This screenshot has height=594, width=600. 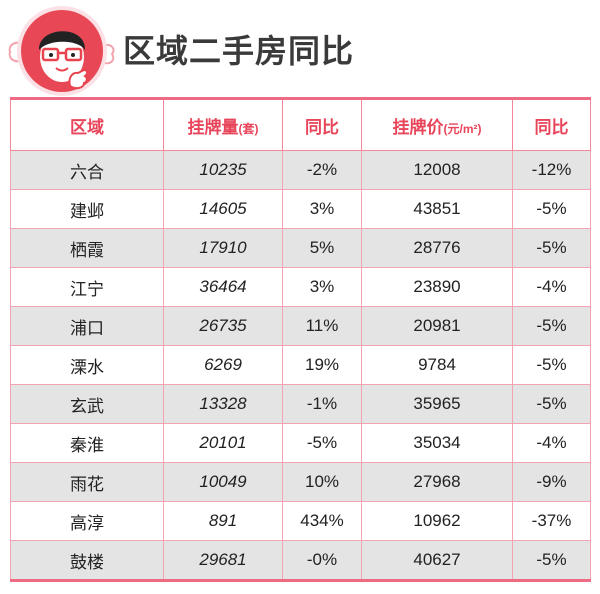 I want to click on cell-price: 9784, so click(x=437, y=365).